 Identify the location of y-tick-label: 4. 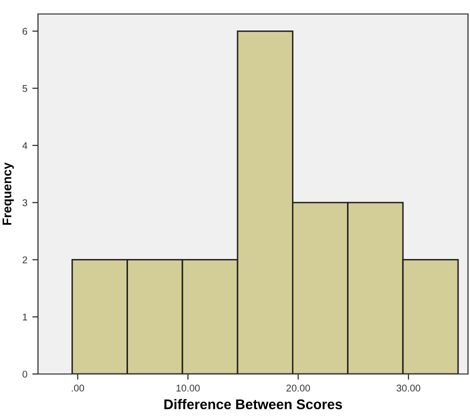
(25, 145).